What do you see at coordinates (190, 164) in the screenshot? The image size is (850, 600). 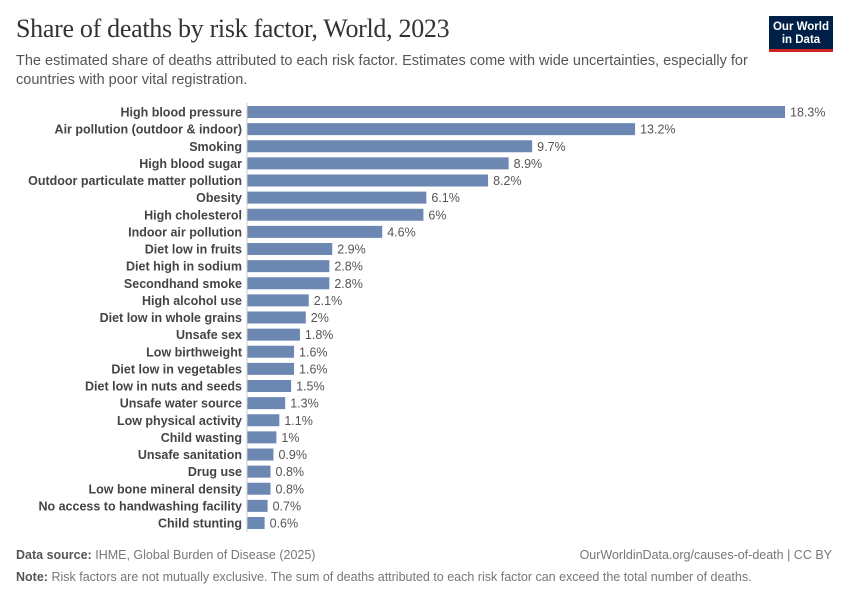 I see `category-label: High blood sugar` at bounding box center [190, 164].